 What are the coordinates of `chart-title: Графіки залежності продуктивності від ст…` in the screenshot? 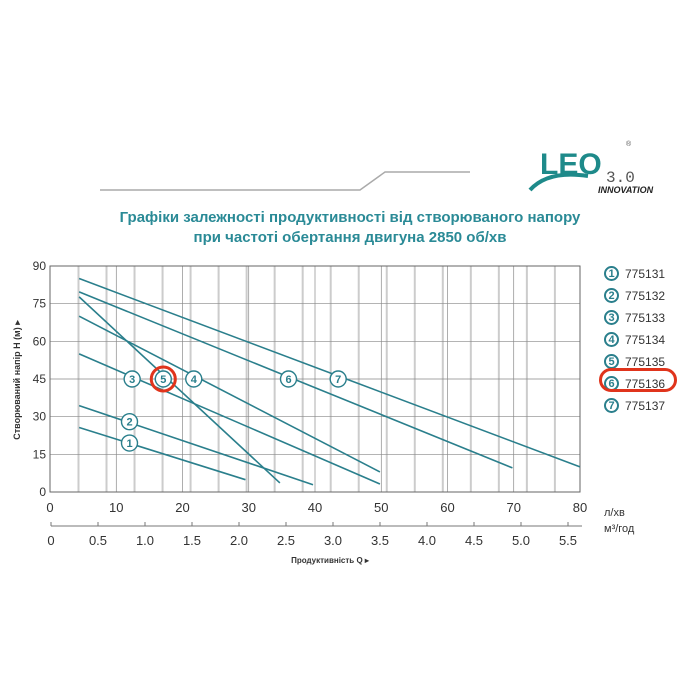 It's located at (350, 228).